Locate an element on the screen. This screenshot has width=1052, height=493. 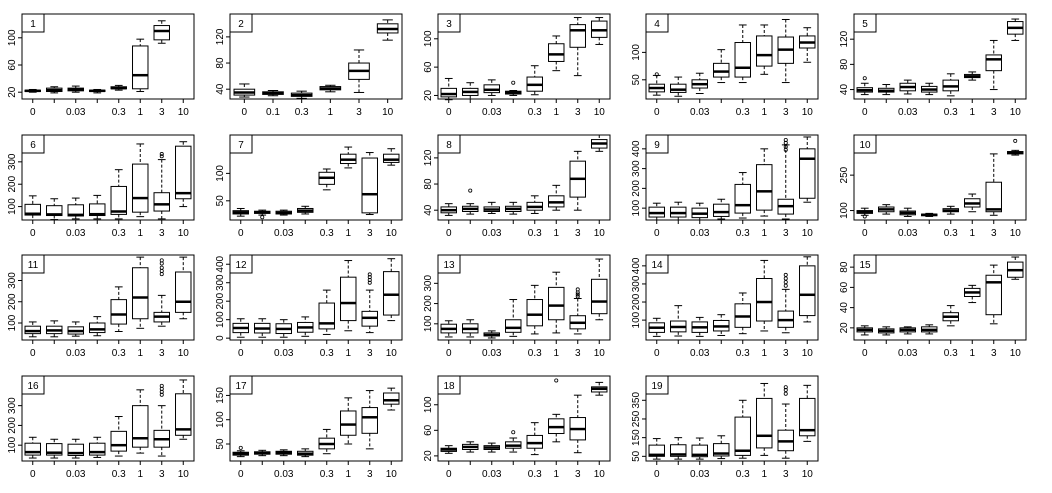
boxplot-panel-8: 8 40 80 120 0 0.03 0.3 1 3 10 is located at coordinates (521, 191).